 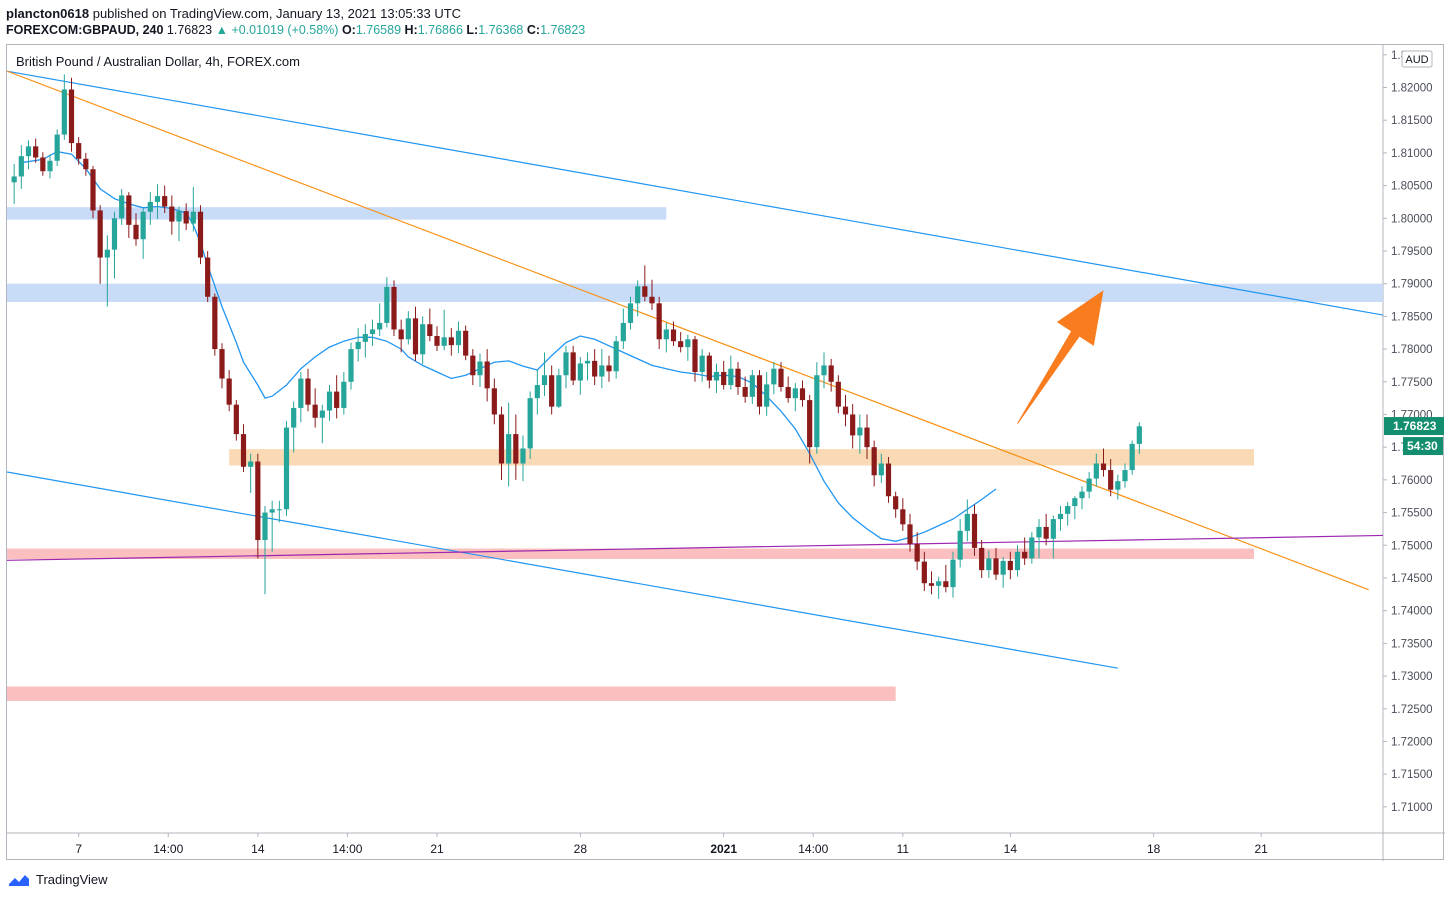 I want to click on current-price-label: 1.76823, so click(x=1415, y=426).